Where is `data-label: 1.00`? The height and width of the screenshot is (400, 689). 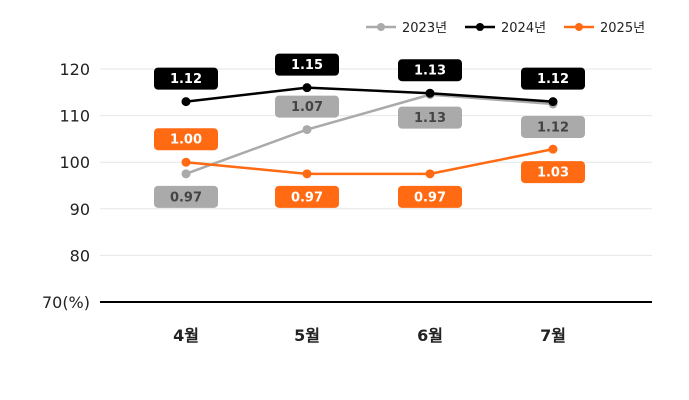
data-label: 1.00 is located at coordinates (186, 140).